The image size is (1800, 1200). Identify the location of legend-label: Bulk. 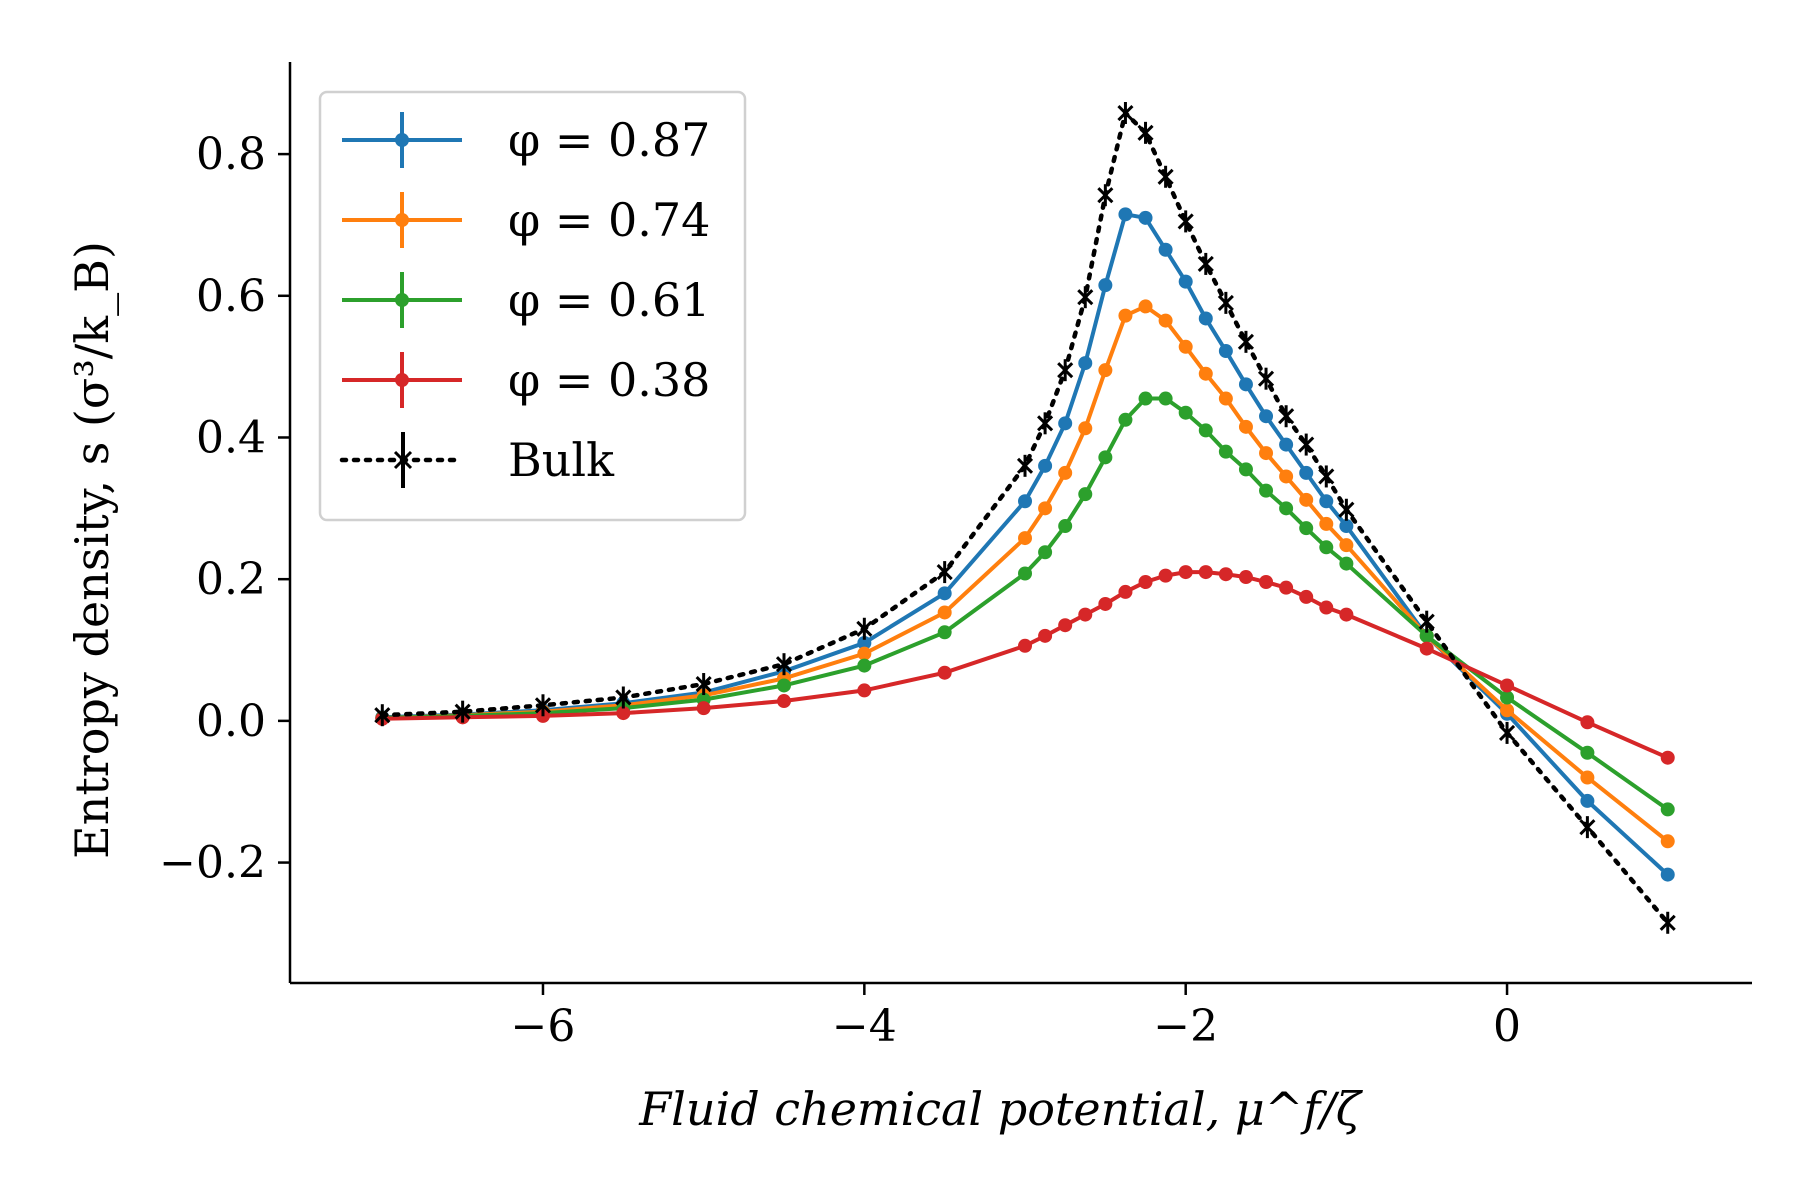
(561, 460).